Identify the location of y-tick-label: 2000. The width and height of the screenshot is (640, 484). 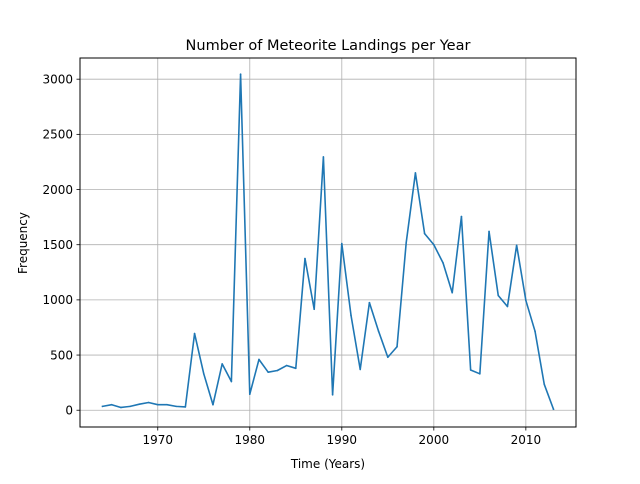
(57, 190).